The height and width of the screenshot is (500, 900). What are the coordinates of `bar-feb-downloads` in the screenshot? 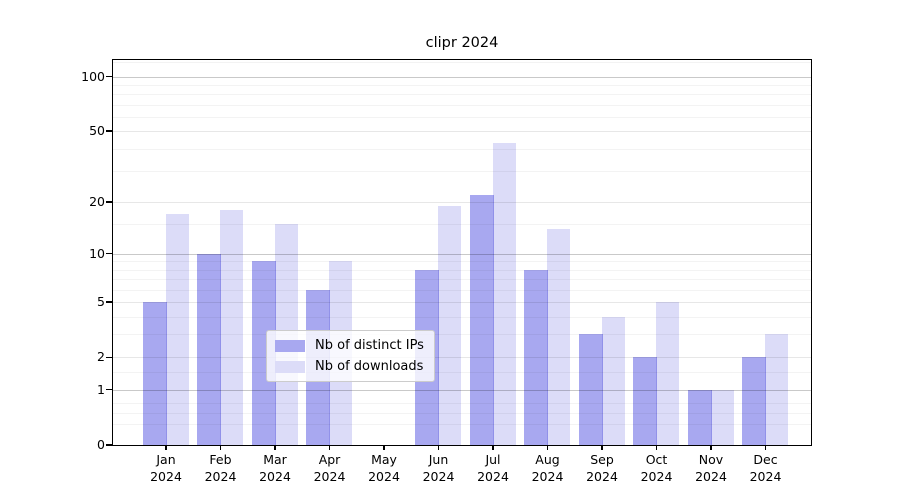 It's located at (231, 327).